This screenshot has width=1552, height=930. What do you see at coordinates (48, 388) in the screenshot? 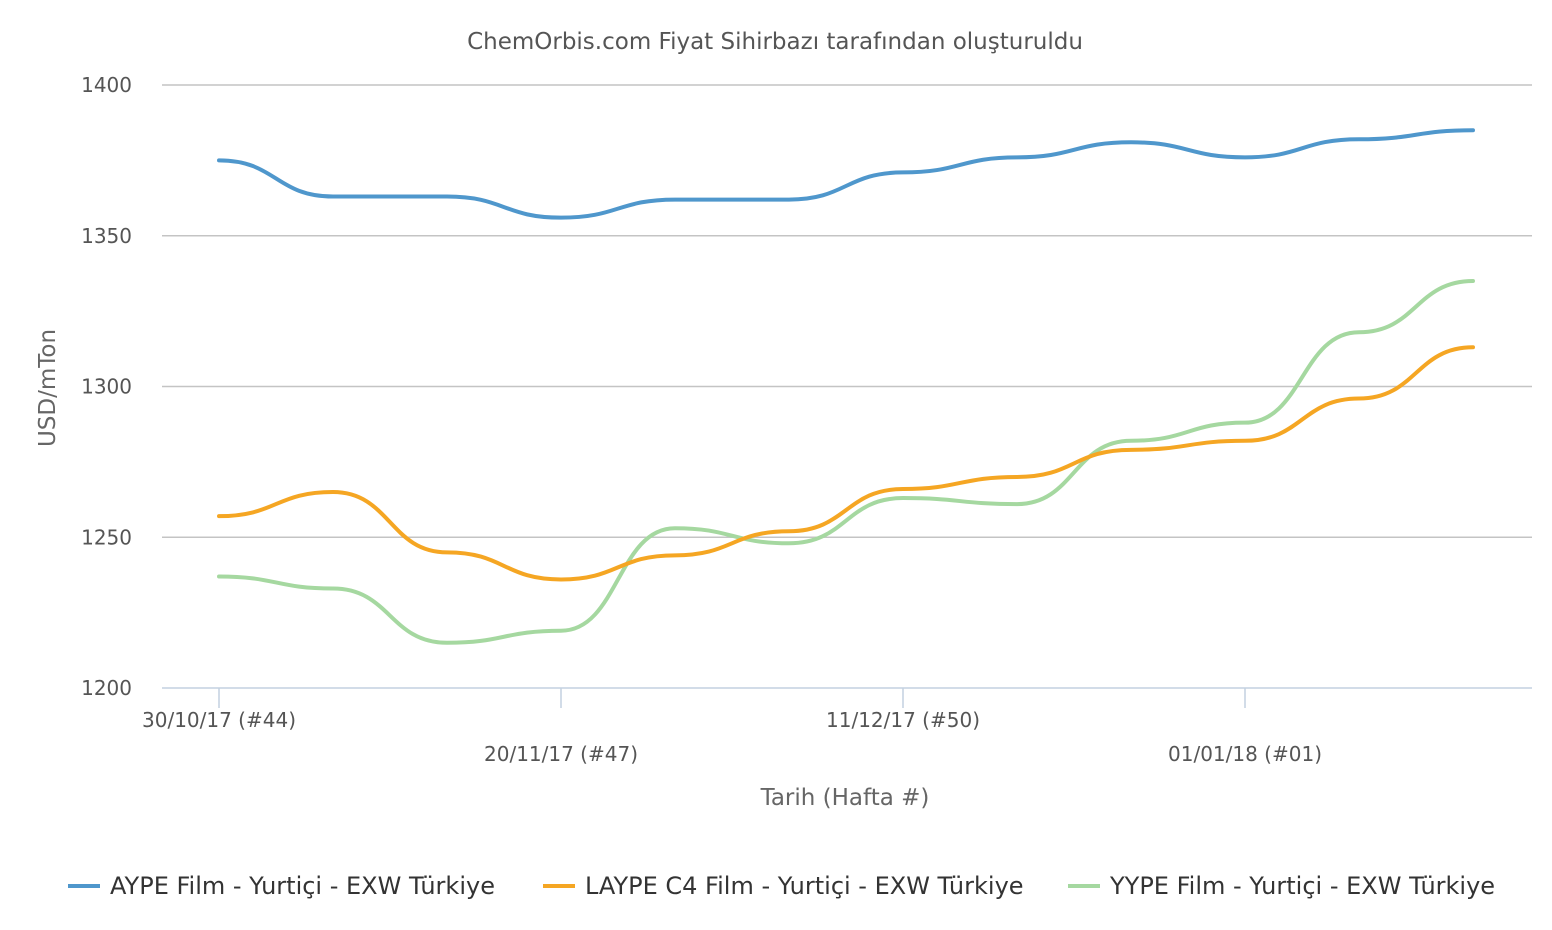
I see `y-axis-title: USD/mTon` at bounding box center [48, 388].